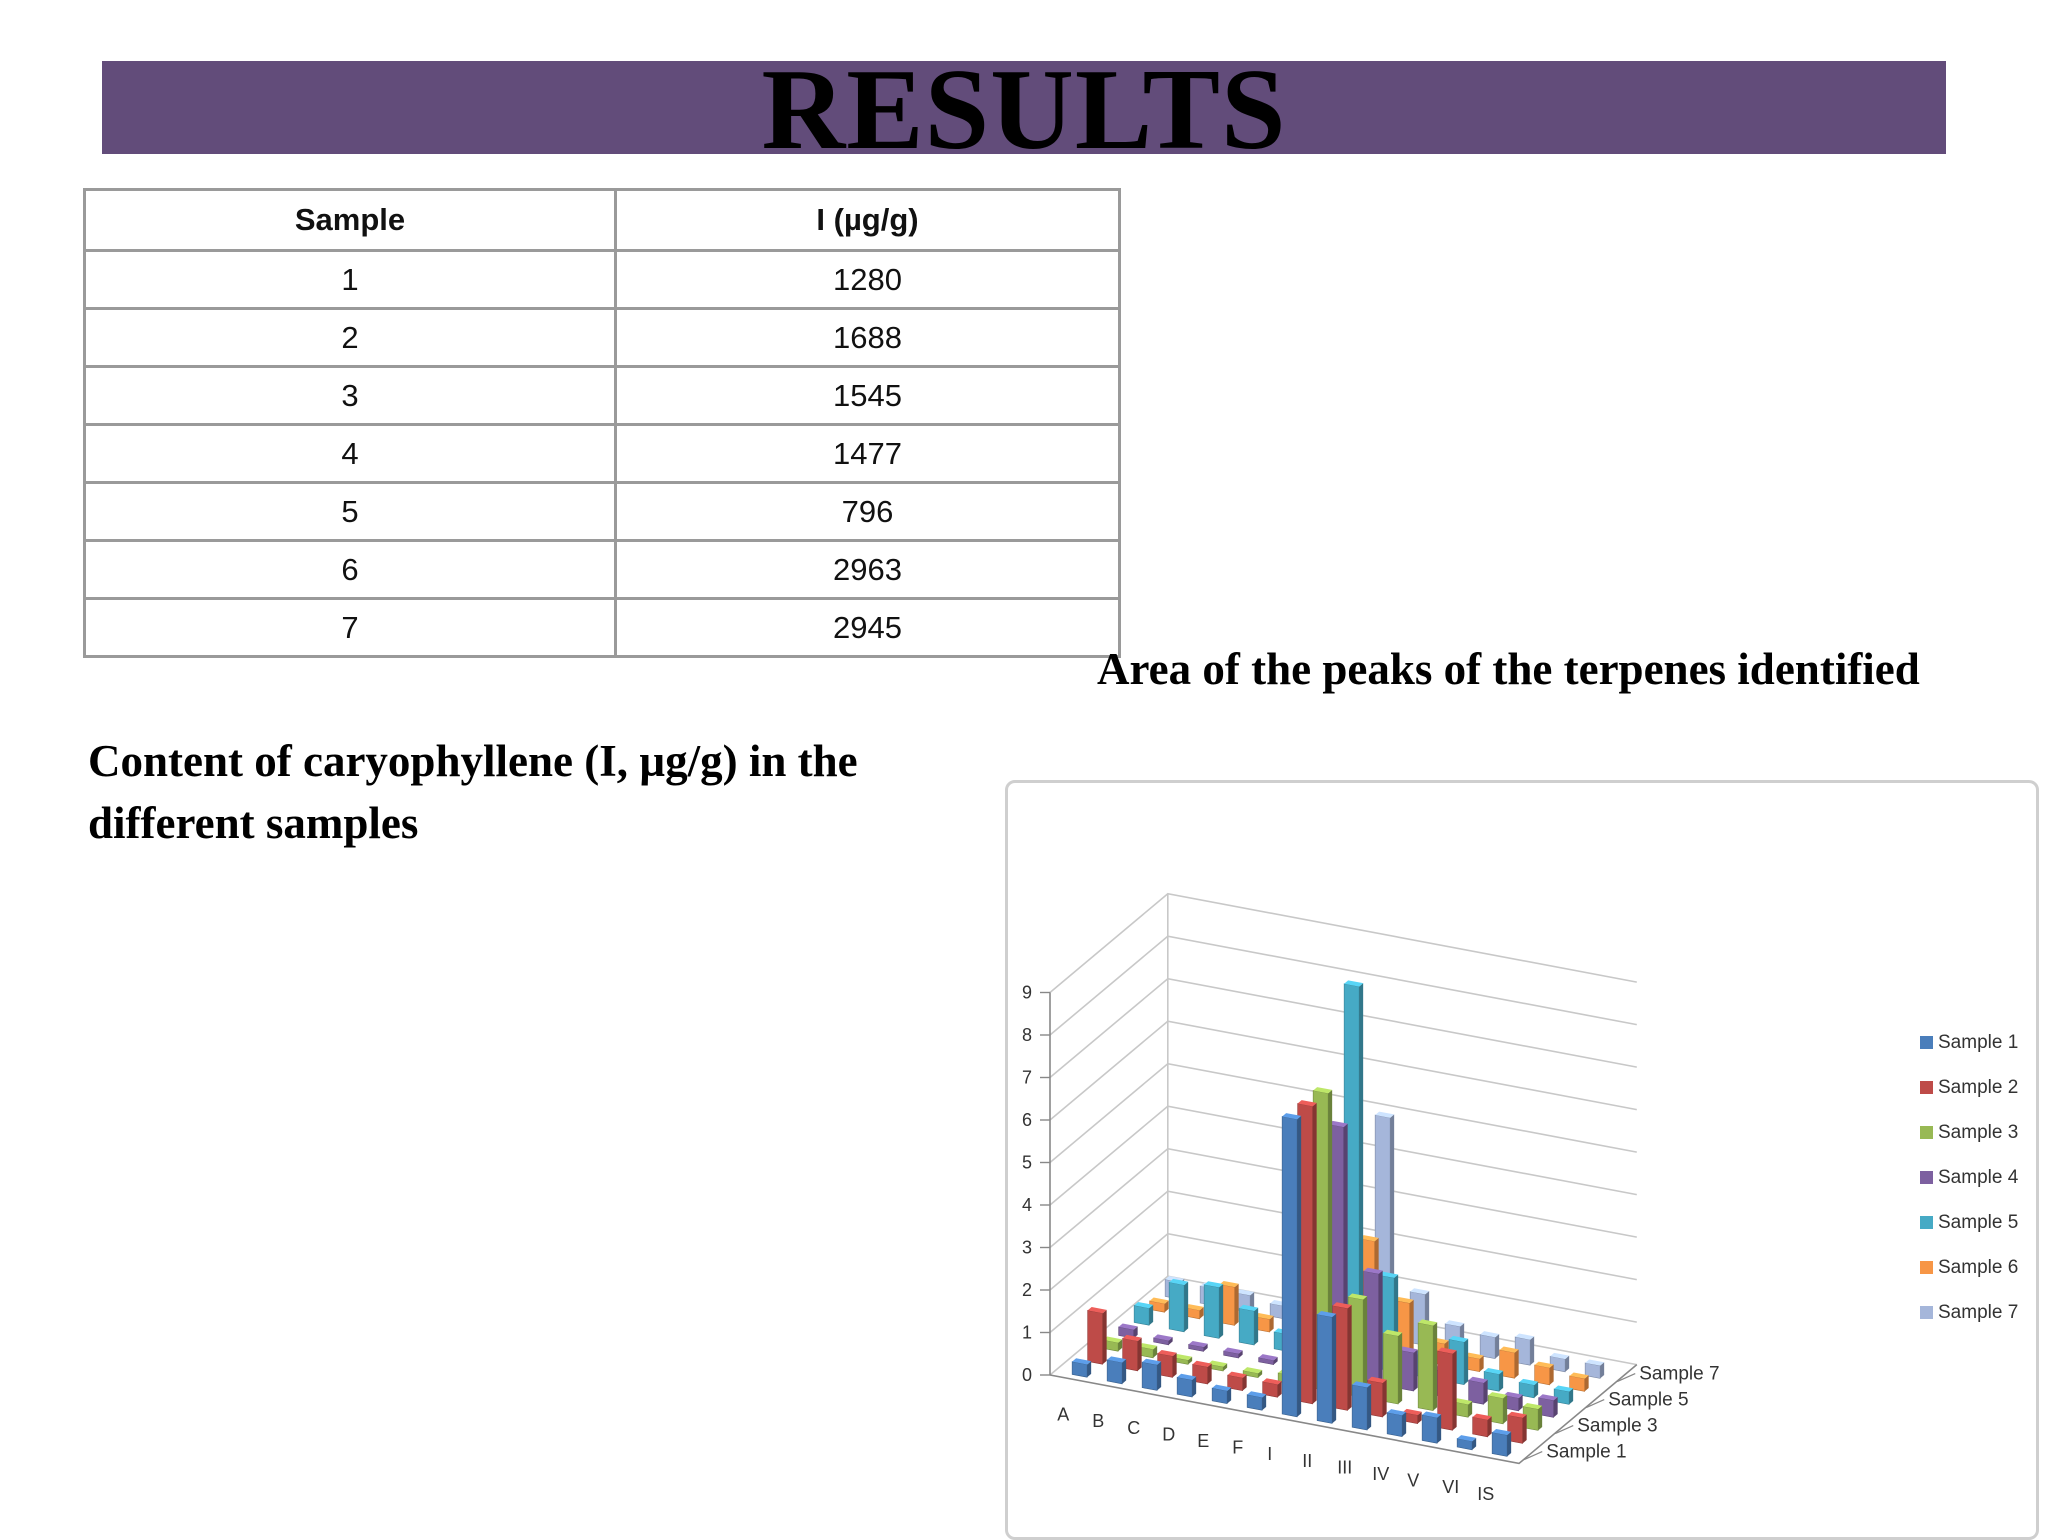 The width and height of the screenshot is (2048, 1540). I want to click on legend-label: Sample 4, so click(1978, 1177).